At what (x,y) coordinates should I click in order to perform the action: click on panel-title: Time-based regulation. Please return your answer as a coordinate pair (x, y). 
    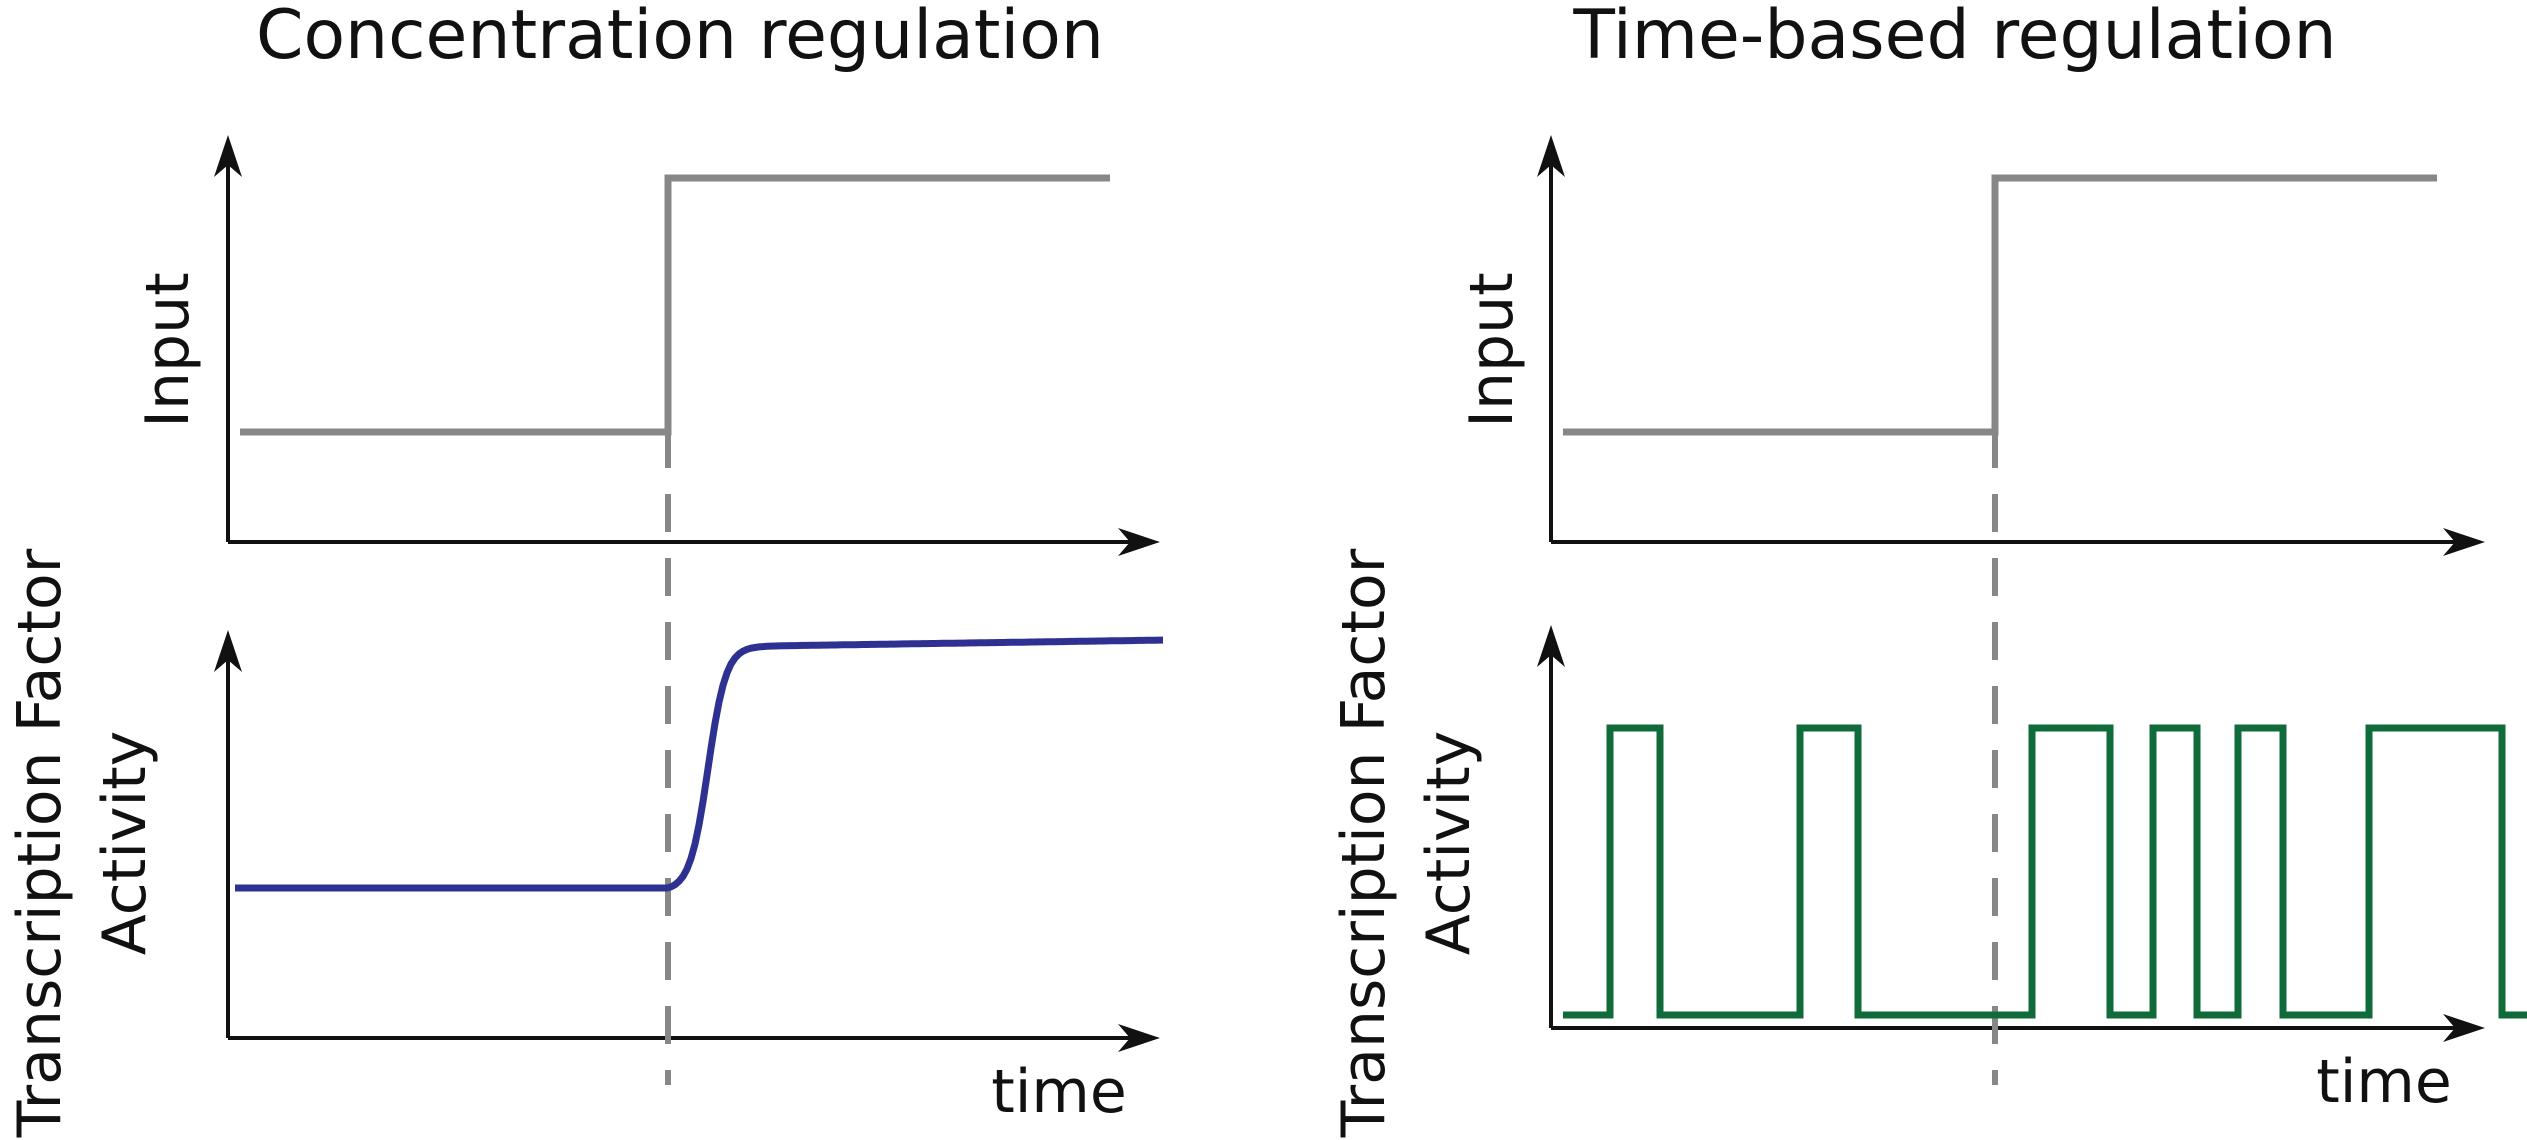
    Looking at the image, I should click on (1954, 37).